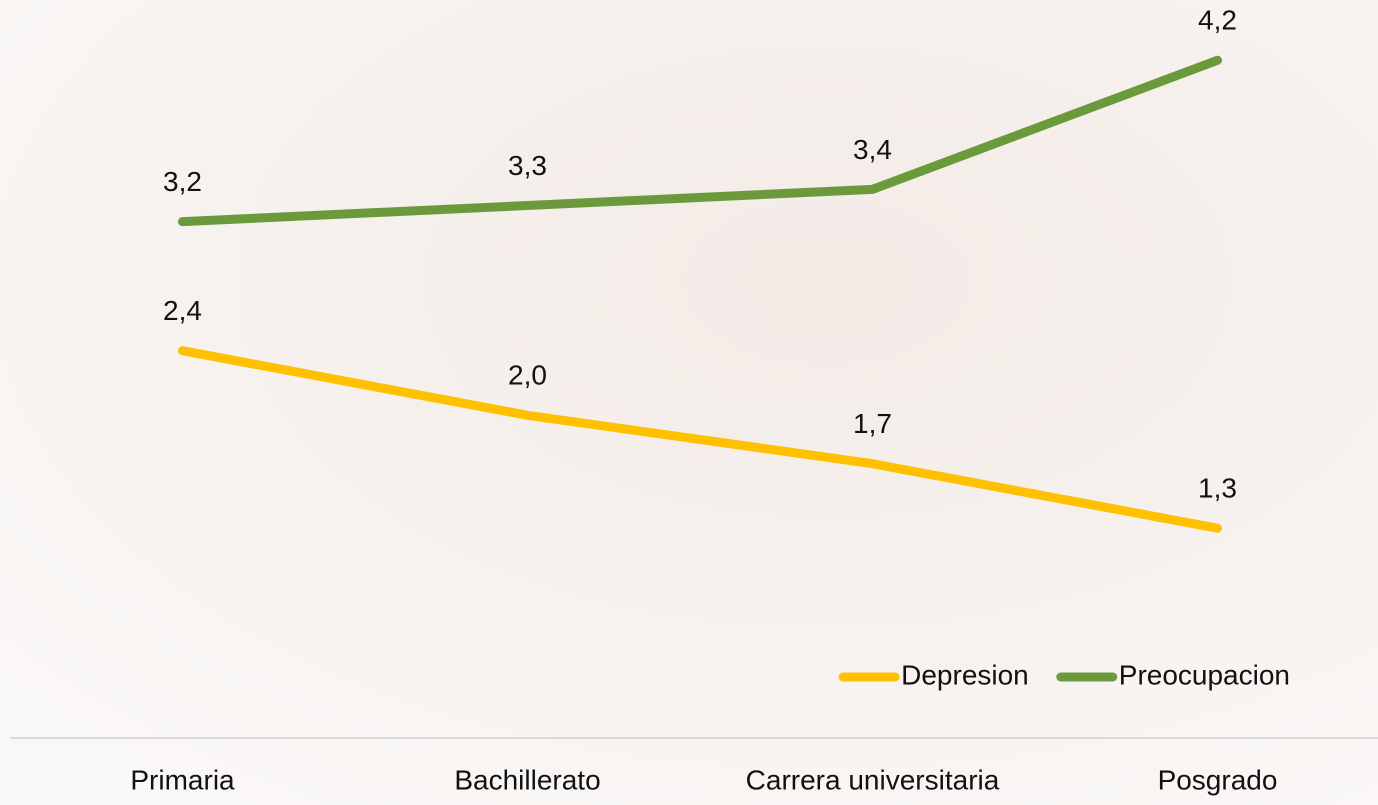 The height and width of the screenshot is (805, 1378). Describe the element at coordinates (1204, 674) in the screenshot. I see `legend-label: Preocupacion` at that location.